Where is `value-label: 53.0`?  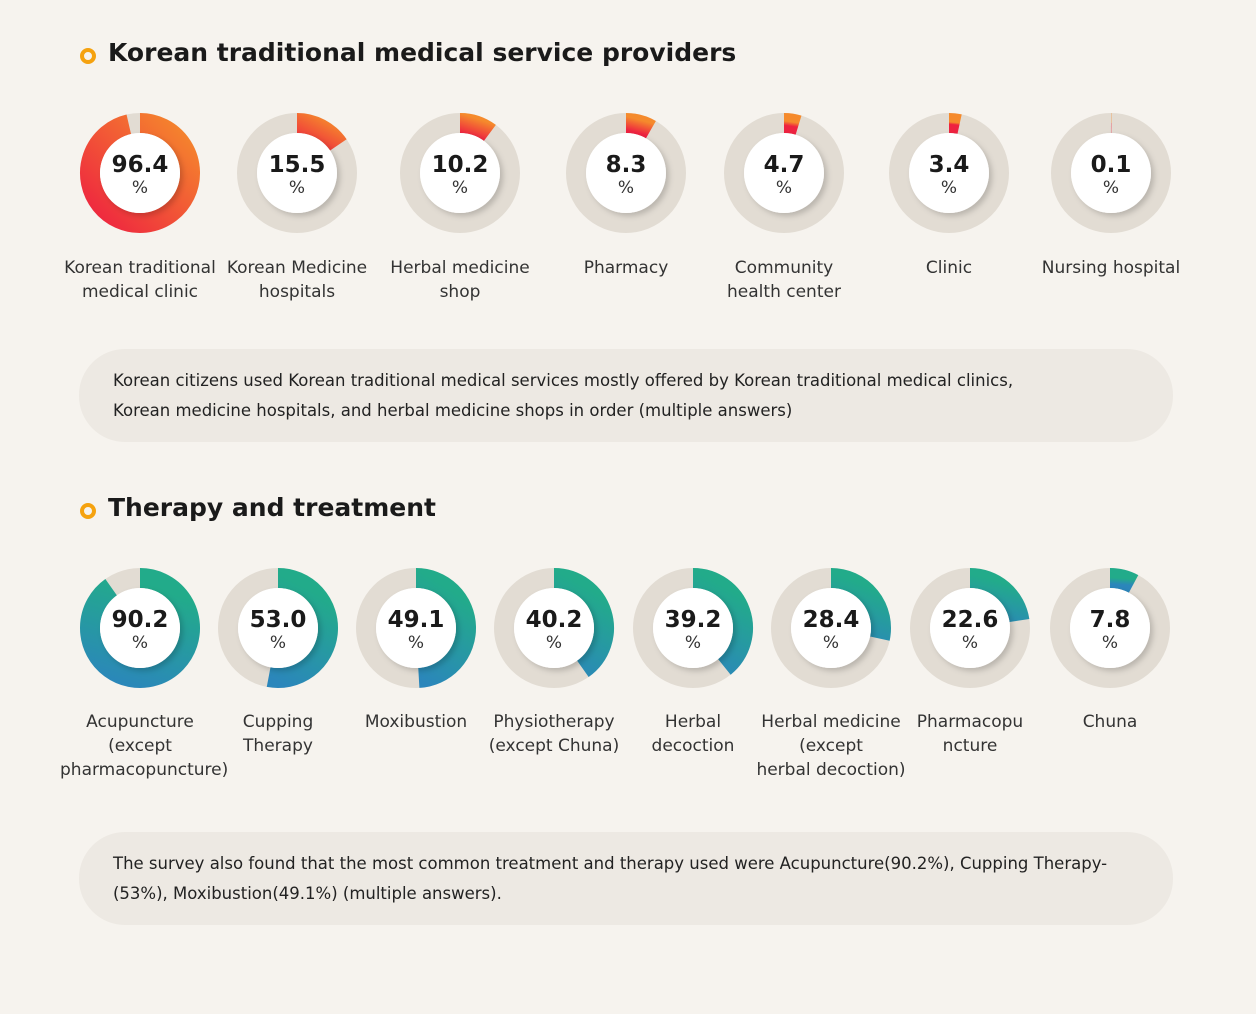
value-label: 53.0 is located at coordinates (278, 620).